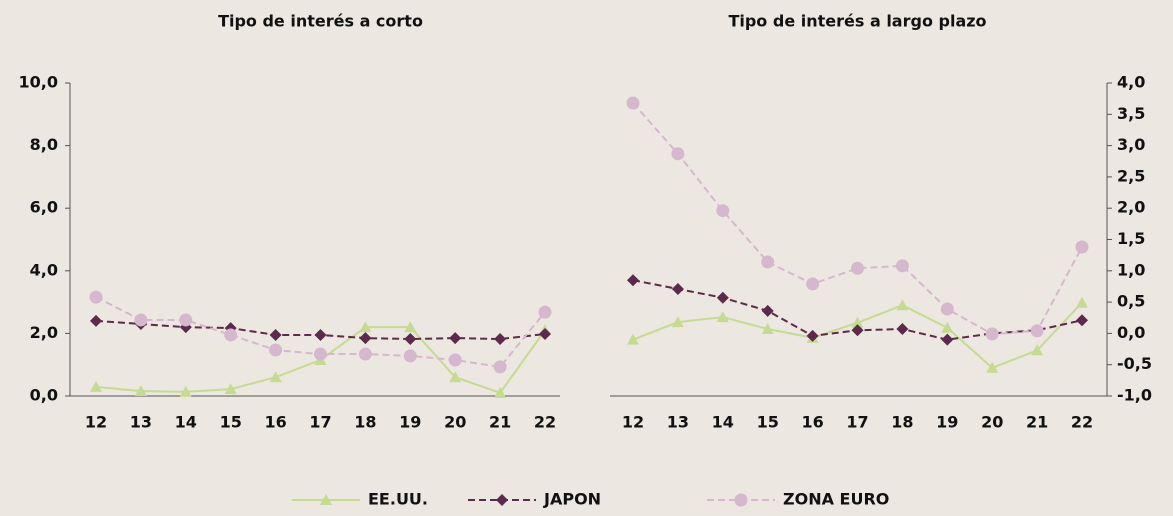 This screenshot has width=1173, height=516. Describe the element at coordinates (1131, 301) in the screenshot. I see `y-tick-label: 0,5` at that location.